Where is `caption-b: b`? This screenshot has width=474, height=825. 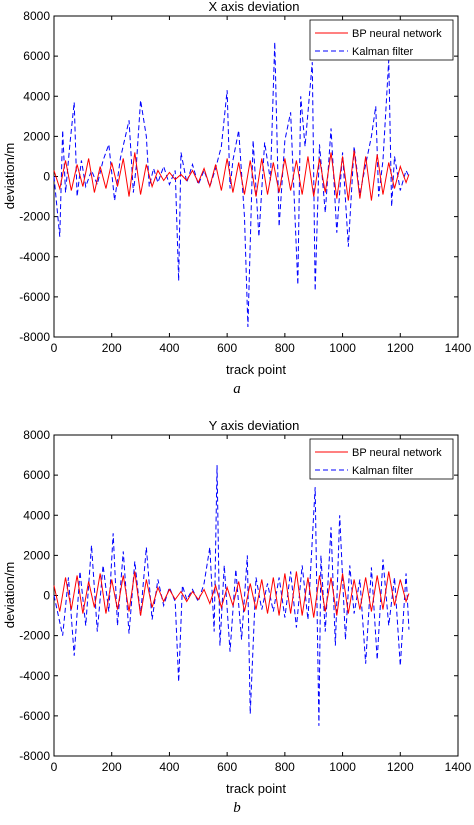
caption-b: b is located at coordinates (237, 808).